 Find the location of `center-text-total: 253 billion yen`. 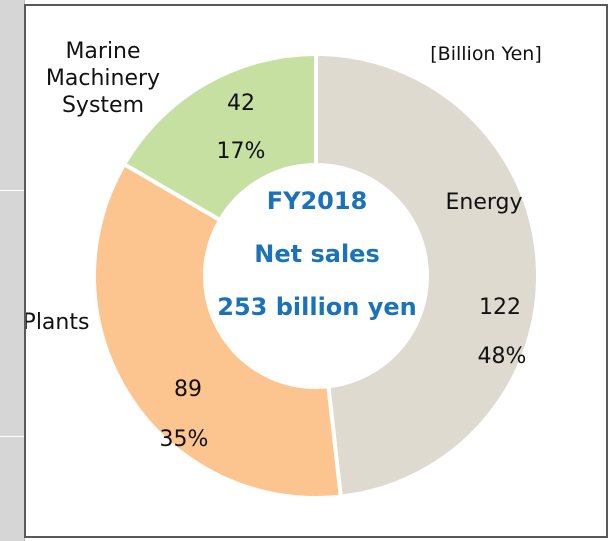

center-text-total: 253 billion yen is located at coordinates (316, 307).